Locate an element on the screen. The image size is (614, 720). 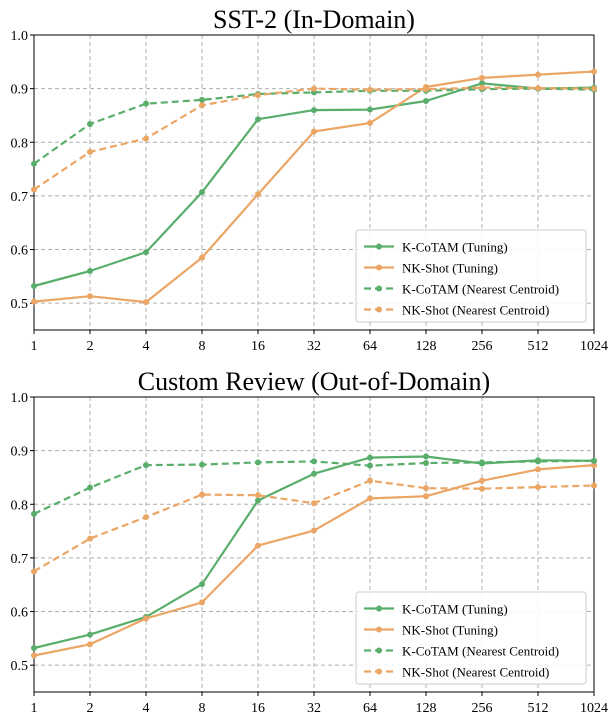
x-tick-label: 1024 is located at coordinates (594, 708).